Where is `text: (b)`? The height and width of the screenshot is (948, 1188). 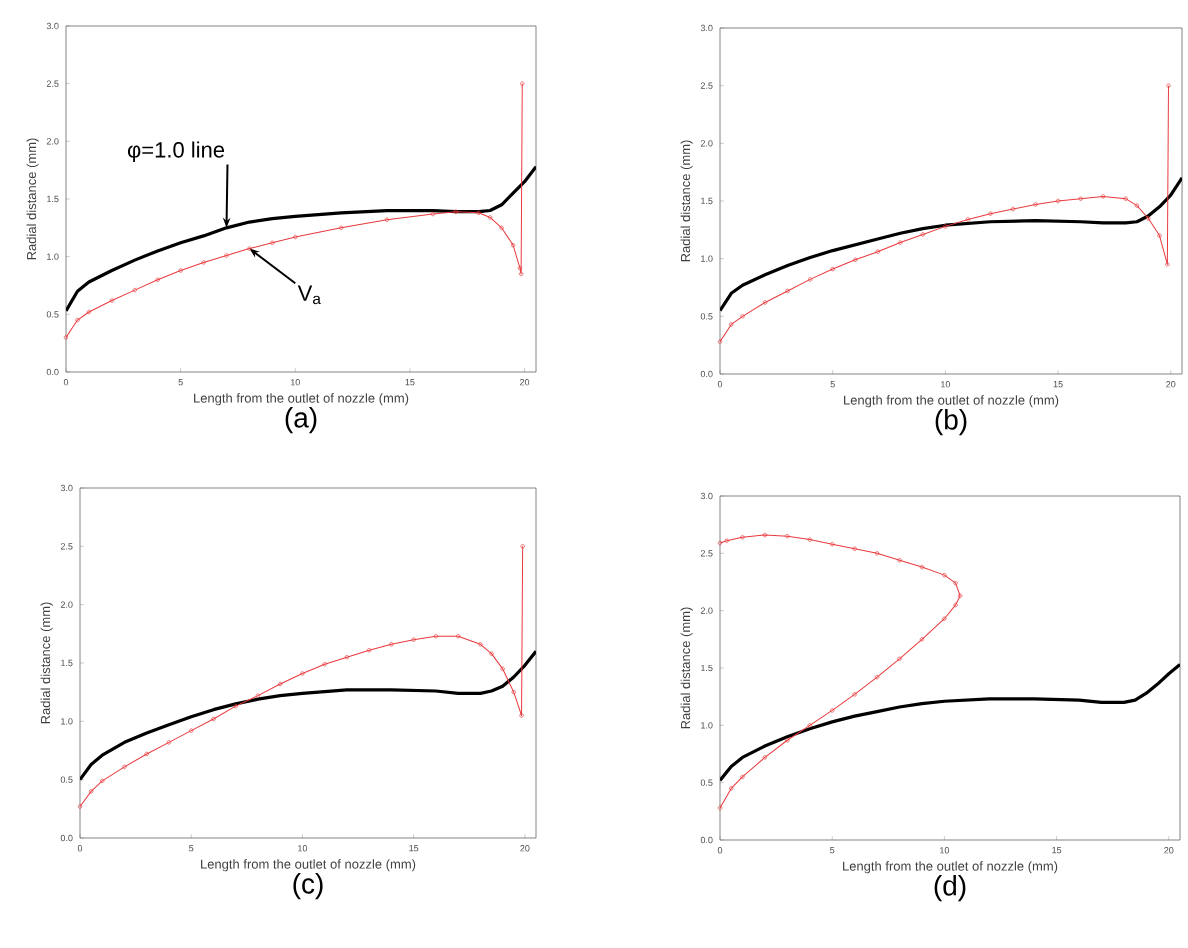 text: (b) is located at coordinates (951, 422).